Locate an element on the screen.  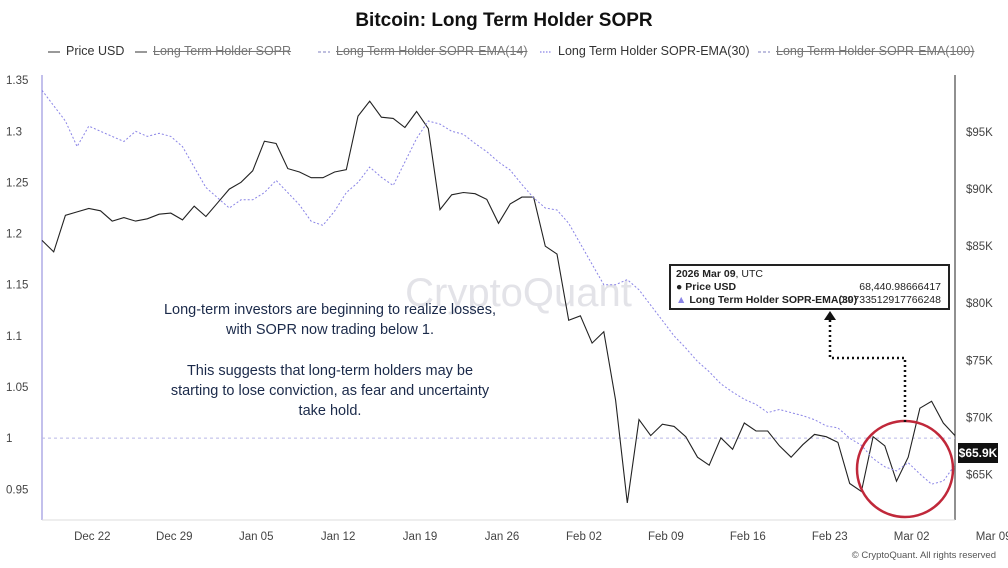
x-tick-label: Jan 12 is located at coordinates (338, 537).